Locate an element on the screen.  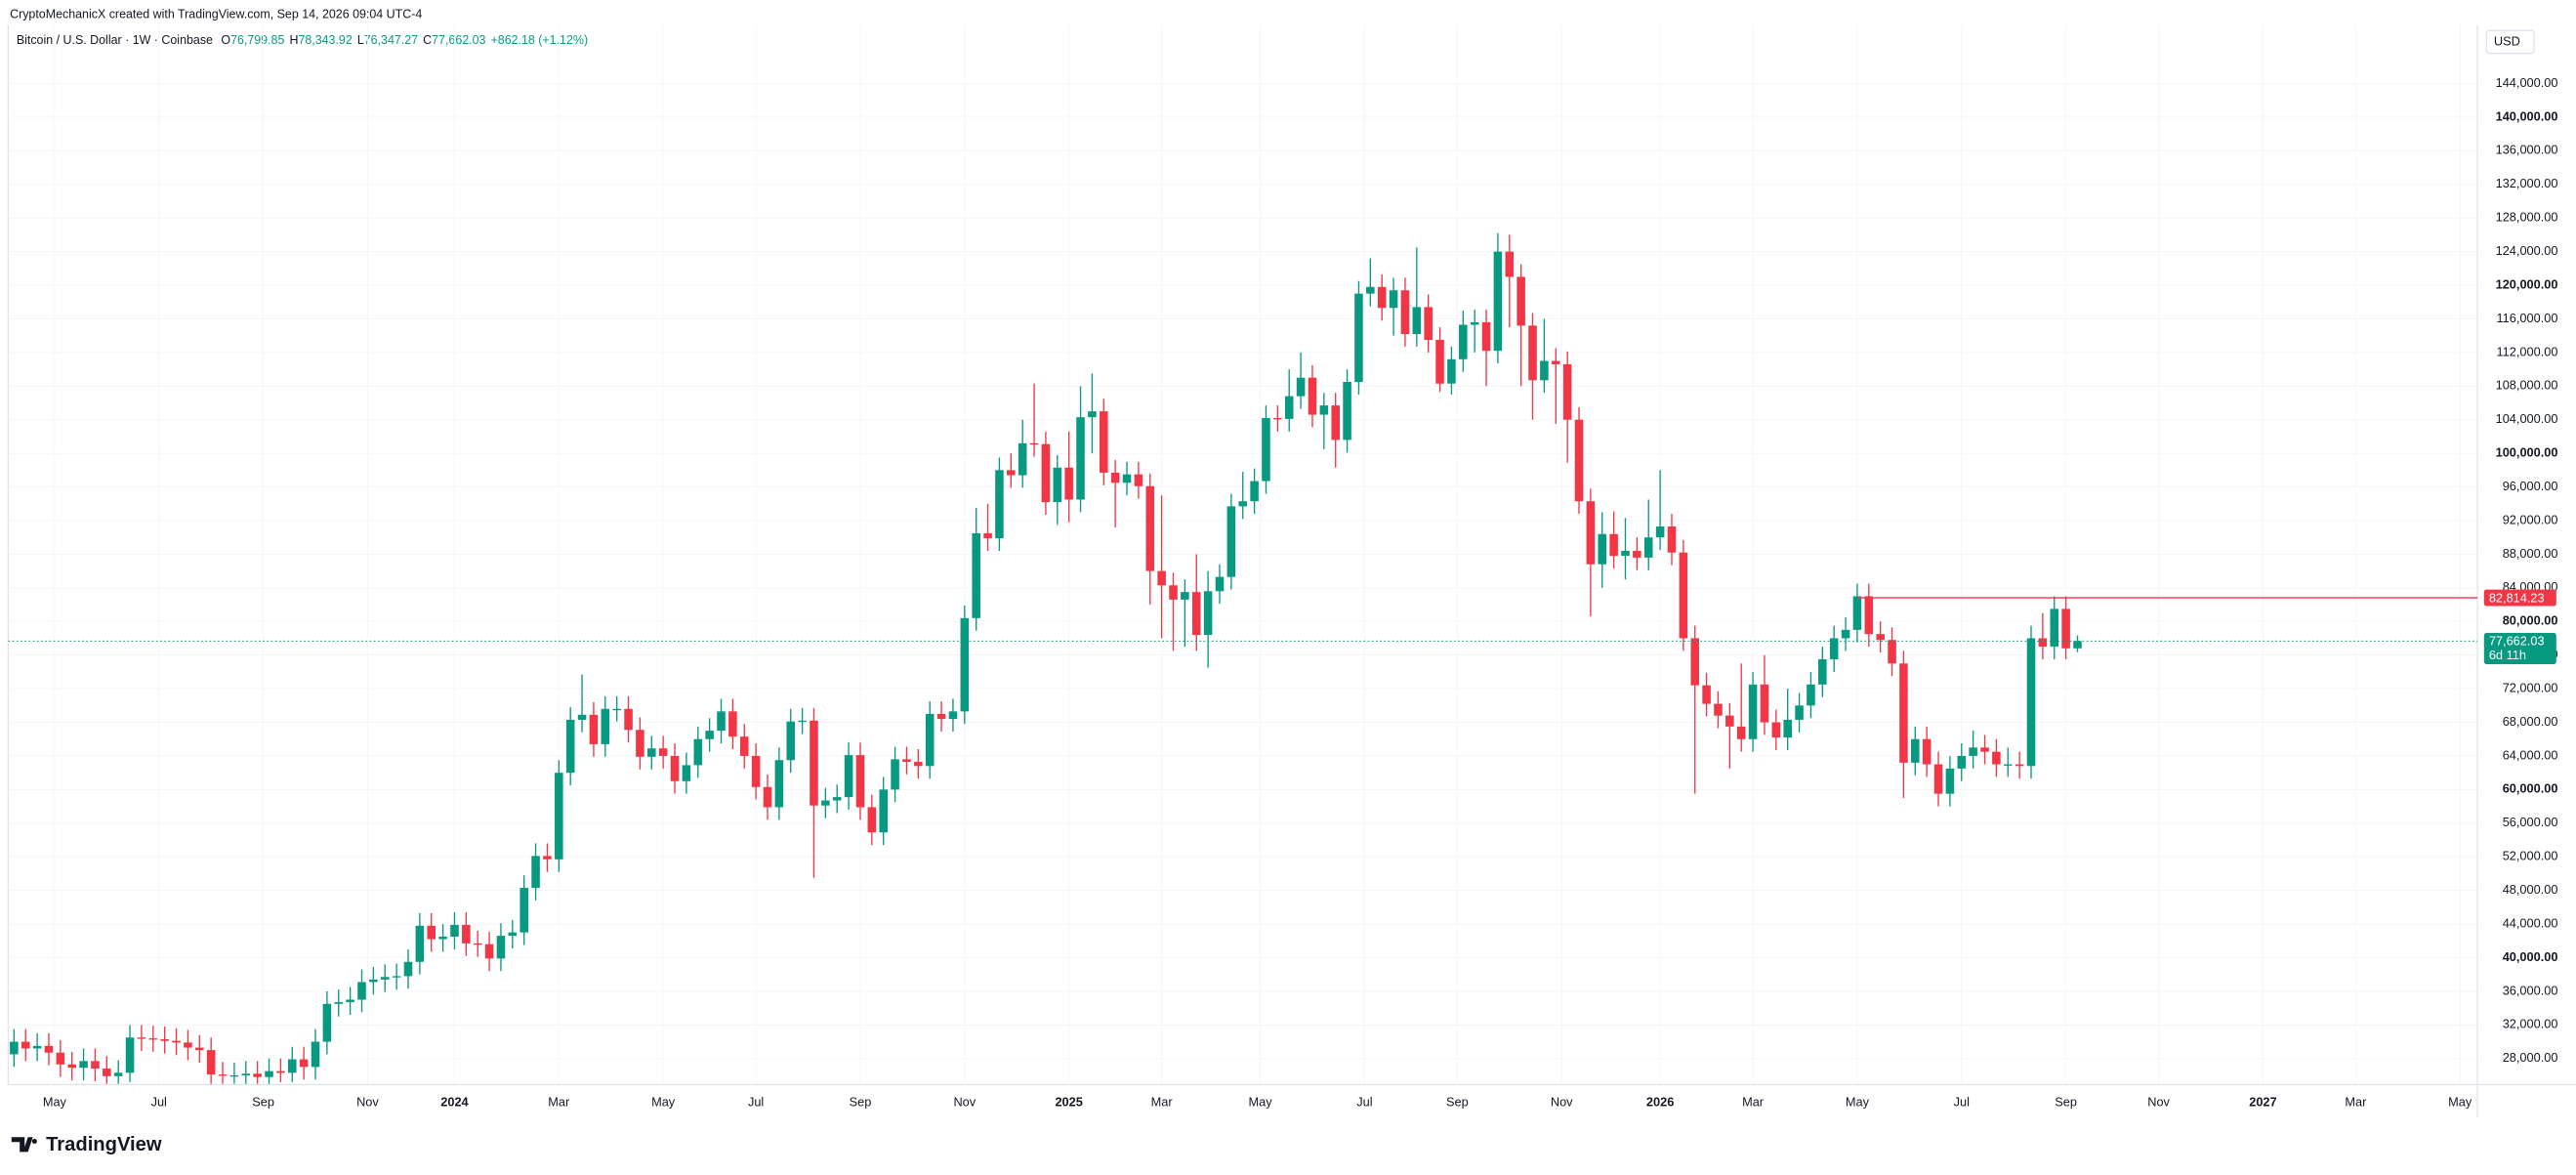
y-tick-label: 144,000.00 is located at coordinates (2527, 82).